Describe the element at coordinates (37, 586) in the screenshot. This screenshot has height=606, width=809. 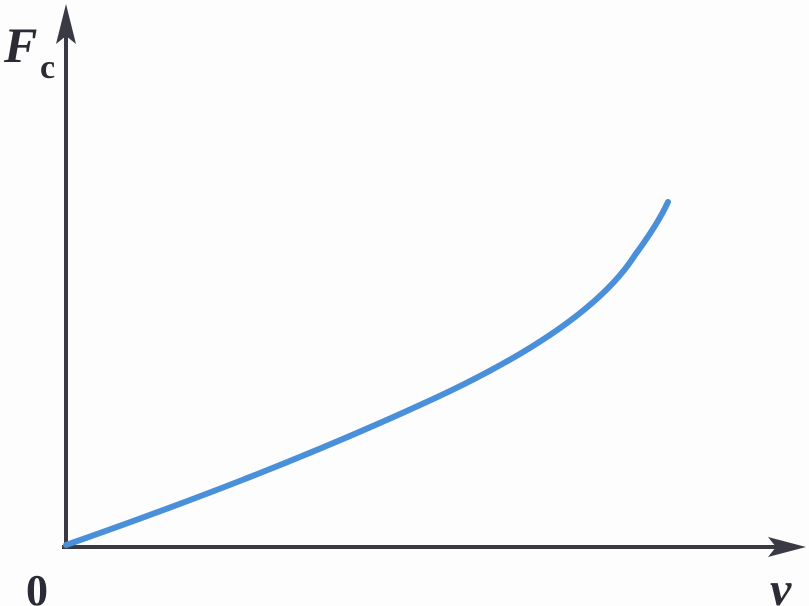
I see `origin-label: 0` at that location.